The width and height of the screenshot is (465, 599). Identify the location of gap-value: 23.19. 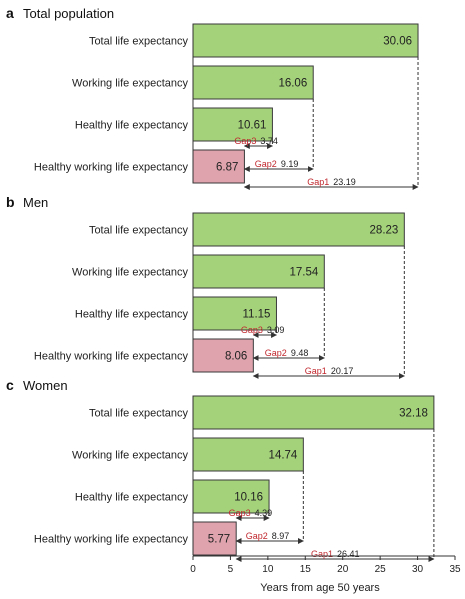
(344, 182).